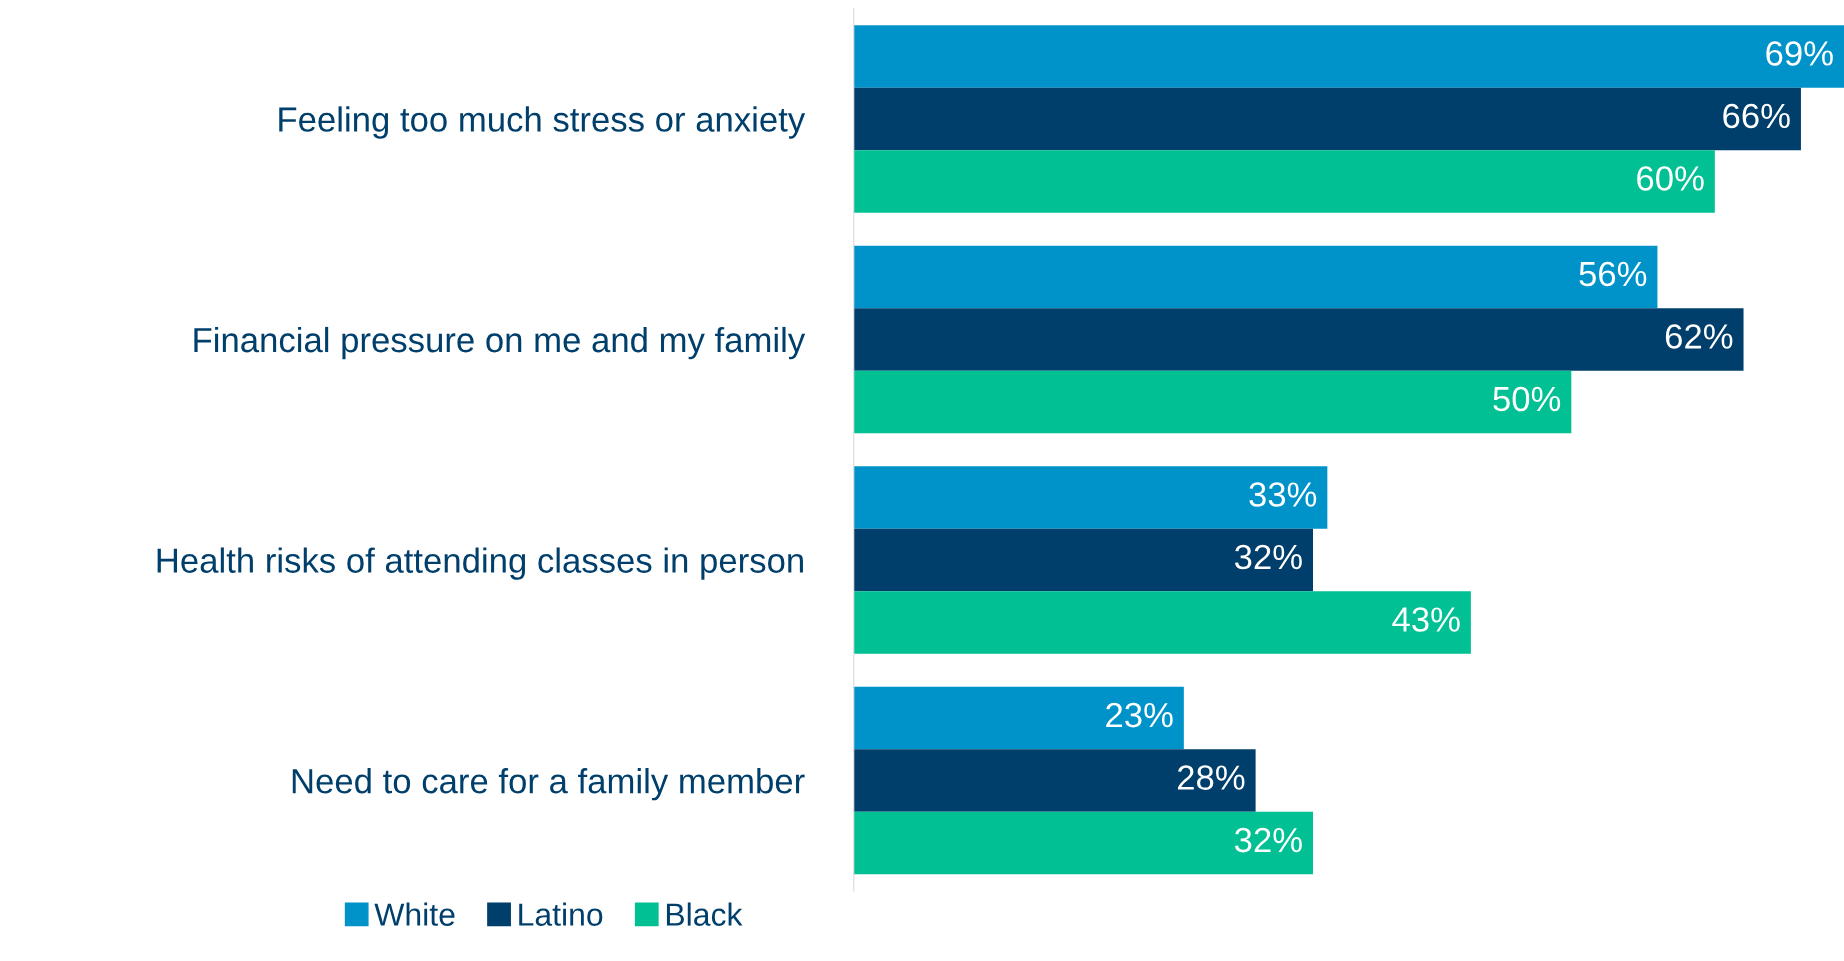  What do you see at coordinates (1670, 178) in the screenshot?
I see `data-label: 60%` at bounding box center [1670, 178].